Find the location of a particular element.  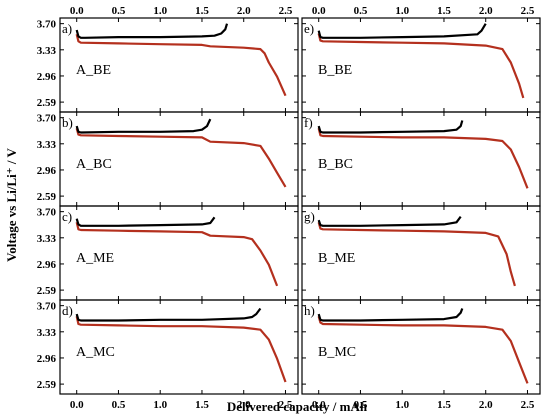

panel-name: A_ME is located at coordinates (95, 258).